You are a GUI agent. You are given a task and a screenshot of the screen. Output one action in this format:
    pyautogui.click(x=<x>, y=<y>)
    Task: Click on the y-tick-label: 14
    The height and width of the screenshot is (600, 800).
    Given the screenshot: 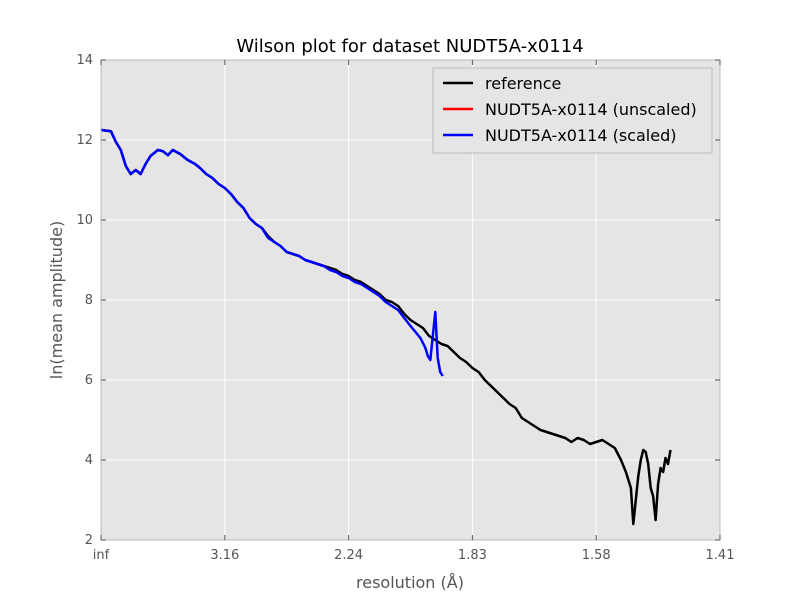 What is the action you would take?
    pyautogui.click(x=84, y=60)
    